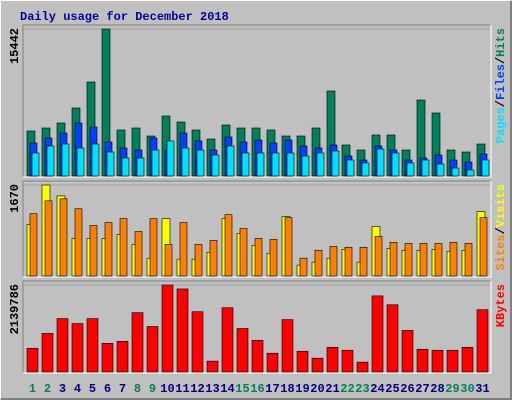 The image size is (512, 400). I want to click on x-tick-label: 8, so click(137, 389).